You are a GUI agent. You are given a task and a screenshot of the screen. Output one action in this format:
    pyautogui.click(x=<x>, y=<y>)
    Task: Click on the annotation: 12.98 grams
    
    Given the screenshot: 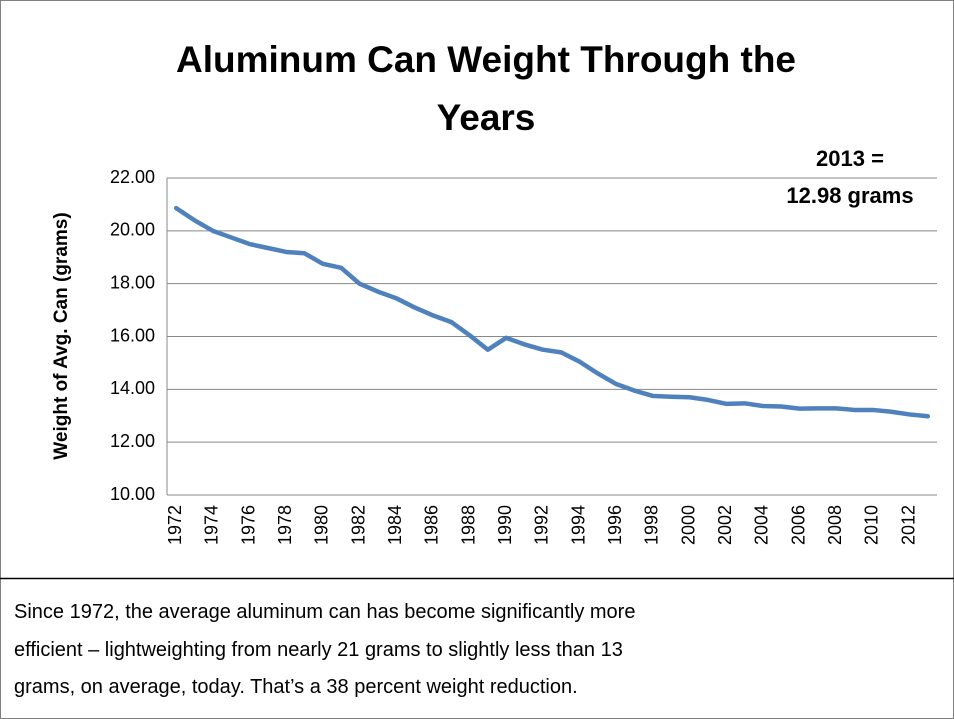 What is the action you would take?
    pyautogui.click(x=849, y=195)
    